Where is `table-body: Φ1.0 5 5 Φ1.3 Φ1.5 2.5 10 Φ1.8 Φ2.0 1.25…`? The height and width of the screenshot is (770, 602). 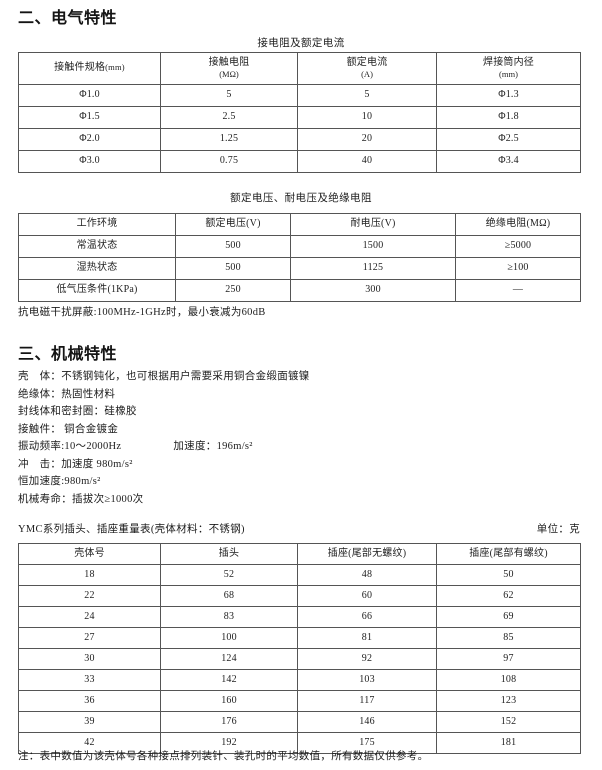
table-body: Φ1.0 5 5 Φ1.3 Φ1.5 2.5 10 Φ1.8 Φ2.0 1.25… is located at coordinates (299, 128).